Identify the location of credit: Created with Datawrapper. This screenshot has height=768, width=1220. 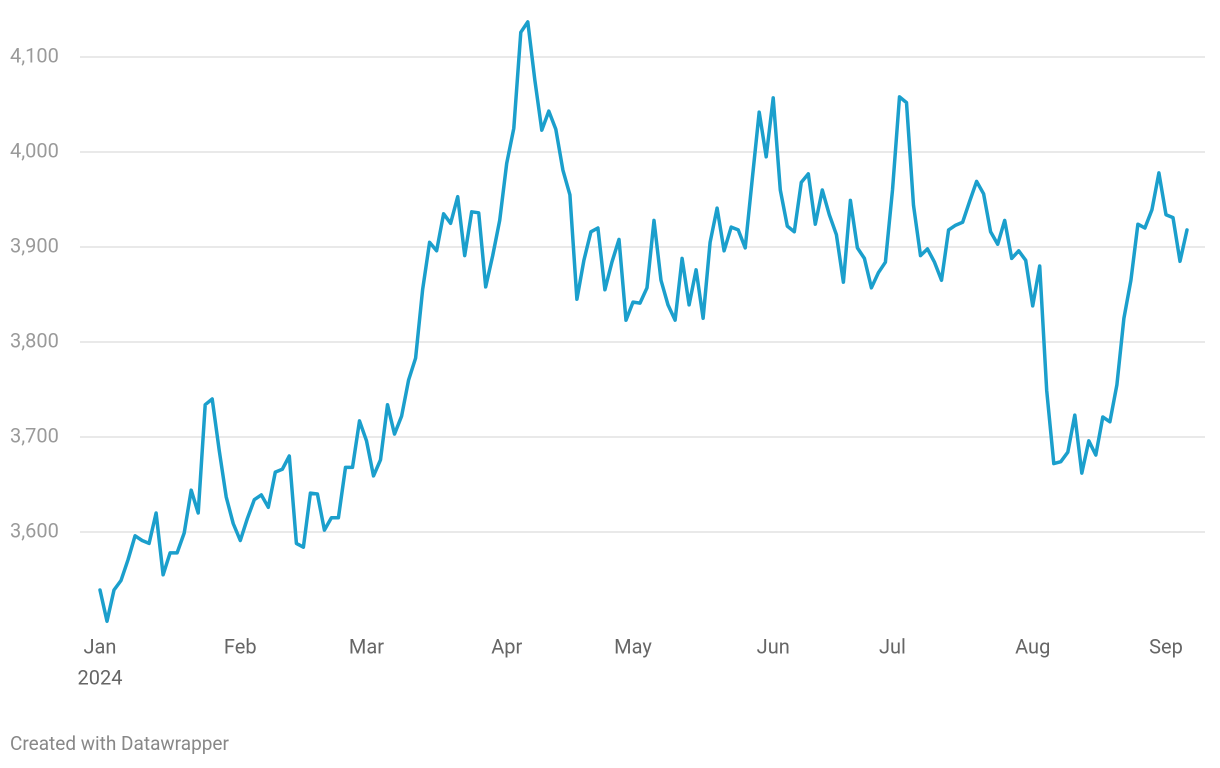
(119, 743).